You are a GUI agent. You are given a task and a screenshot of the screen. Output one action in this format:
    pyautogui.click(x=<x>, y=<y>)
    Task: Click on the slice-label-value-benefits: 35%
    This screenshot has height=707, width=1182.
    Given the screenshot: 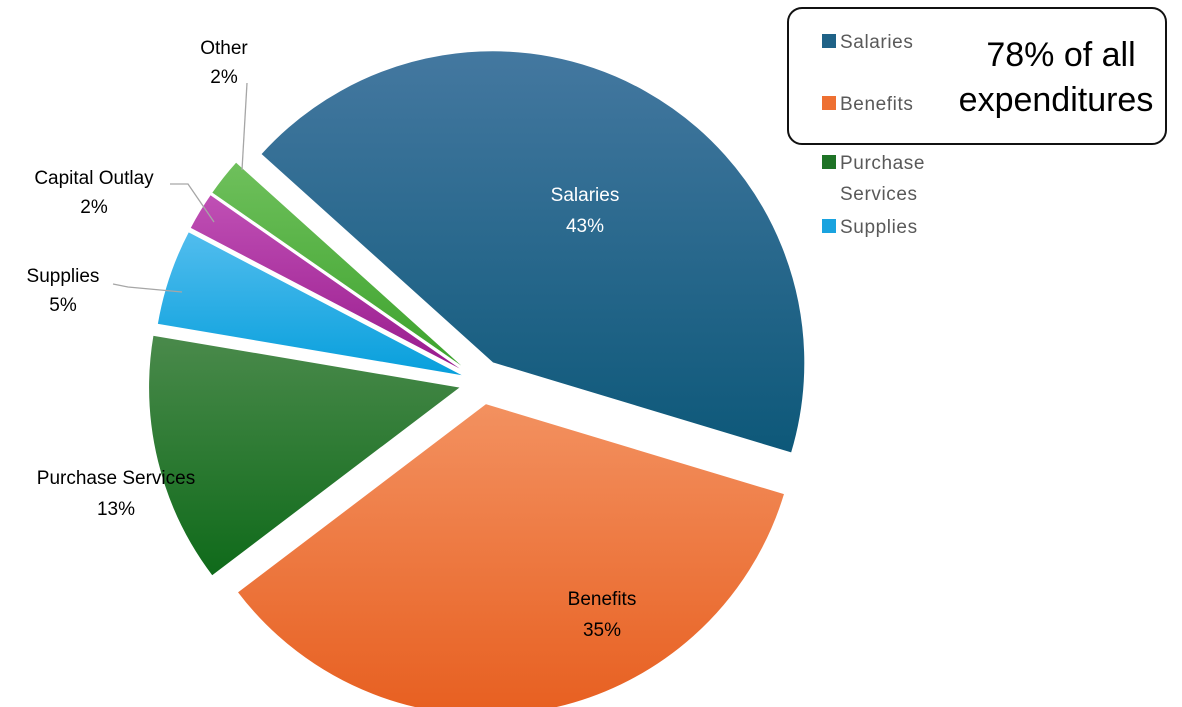 What is the action you would take?
    pyautogui.click(x=602, y=630)
    